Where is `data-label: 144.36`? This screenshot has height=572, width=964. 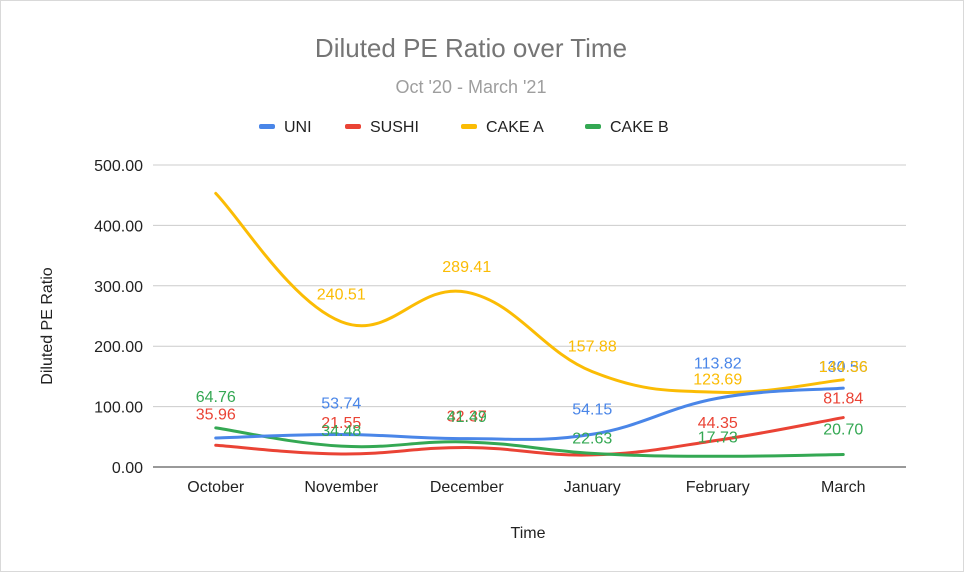 data-label: 144.36 is located at coordinates (843, 367).